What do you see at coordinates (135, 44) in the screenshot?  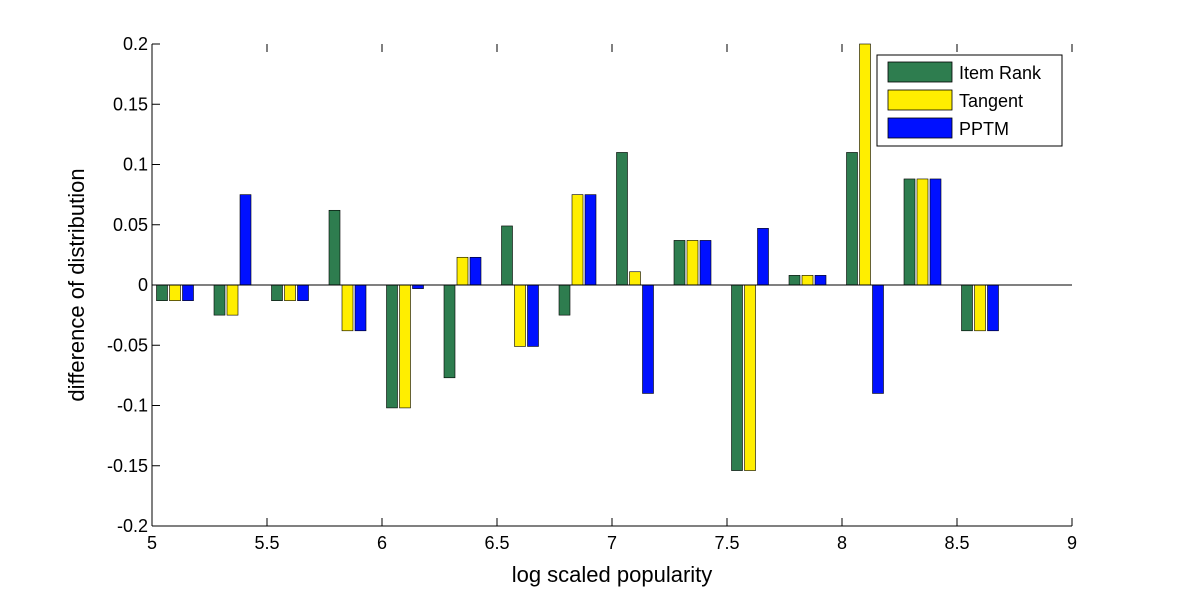 I see `y-tick-label: 0.2` at bounding box center [135, 44].